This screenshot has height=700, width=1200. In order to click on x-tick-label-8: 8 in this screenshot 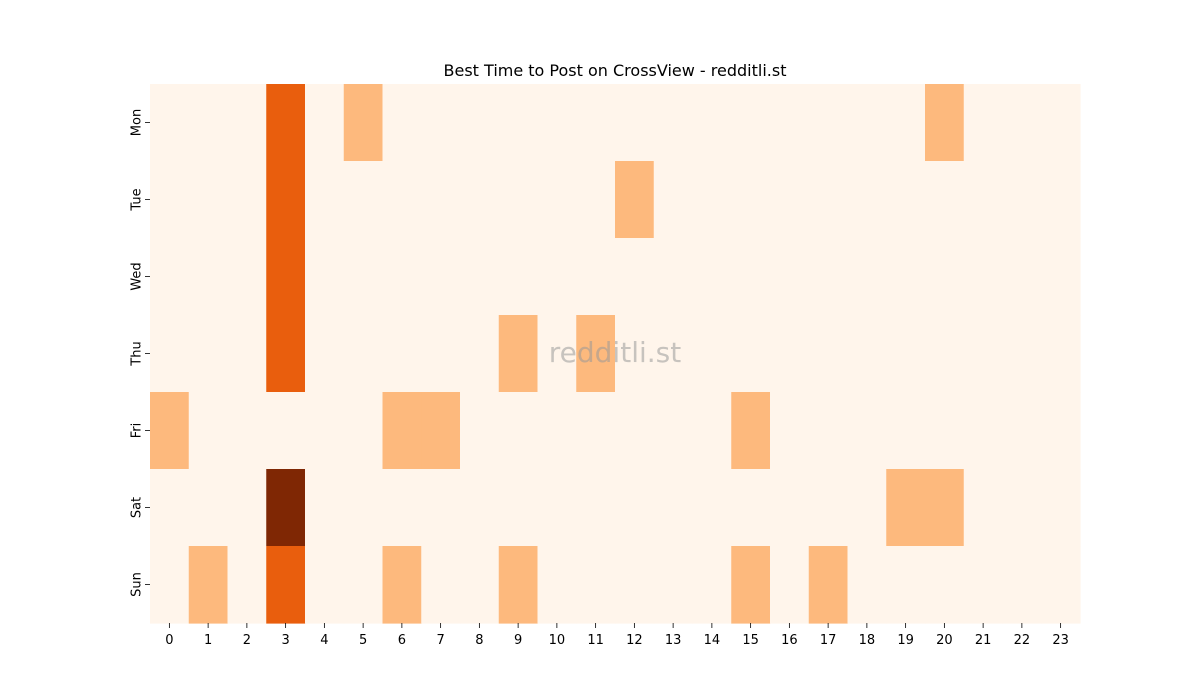, I will do `click(479, 640)`.